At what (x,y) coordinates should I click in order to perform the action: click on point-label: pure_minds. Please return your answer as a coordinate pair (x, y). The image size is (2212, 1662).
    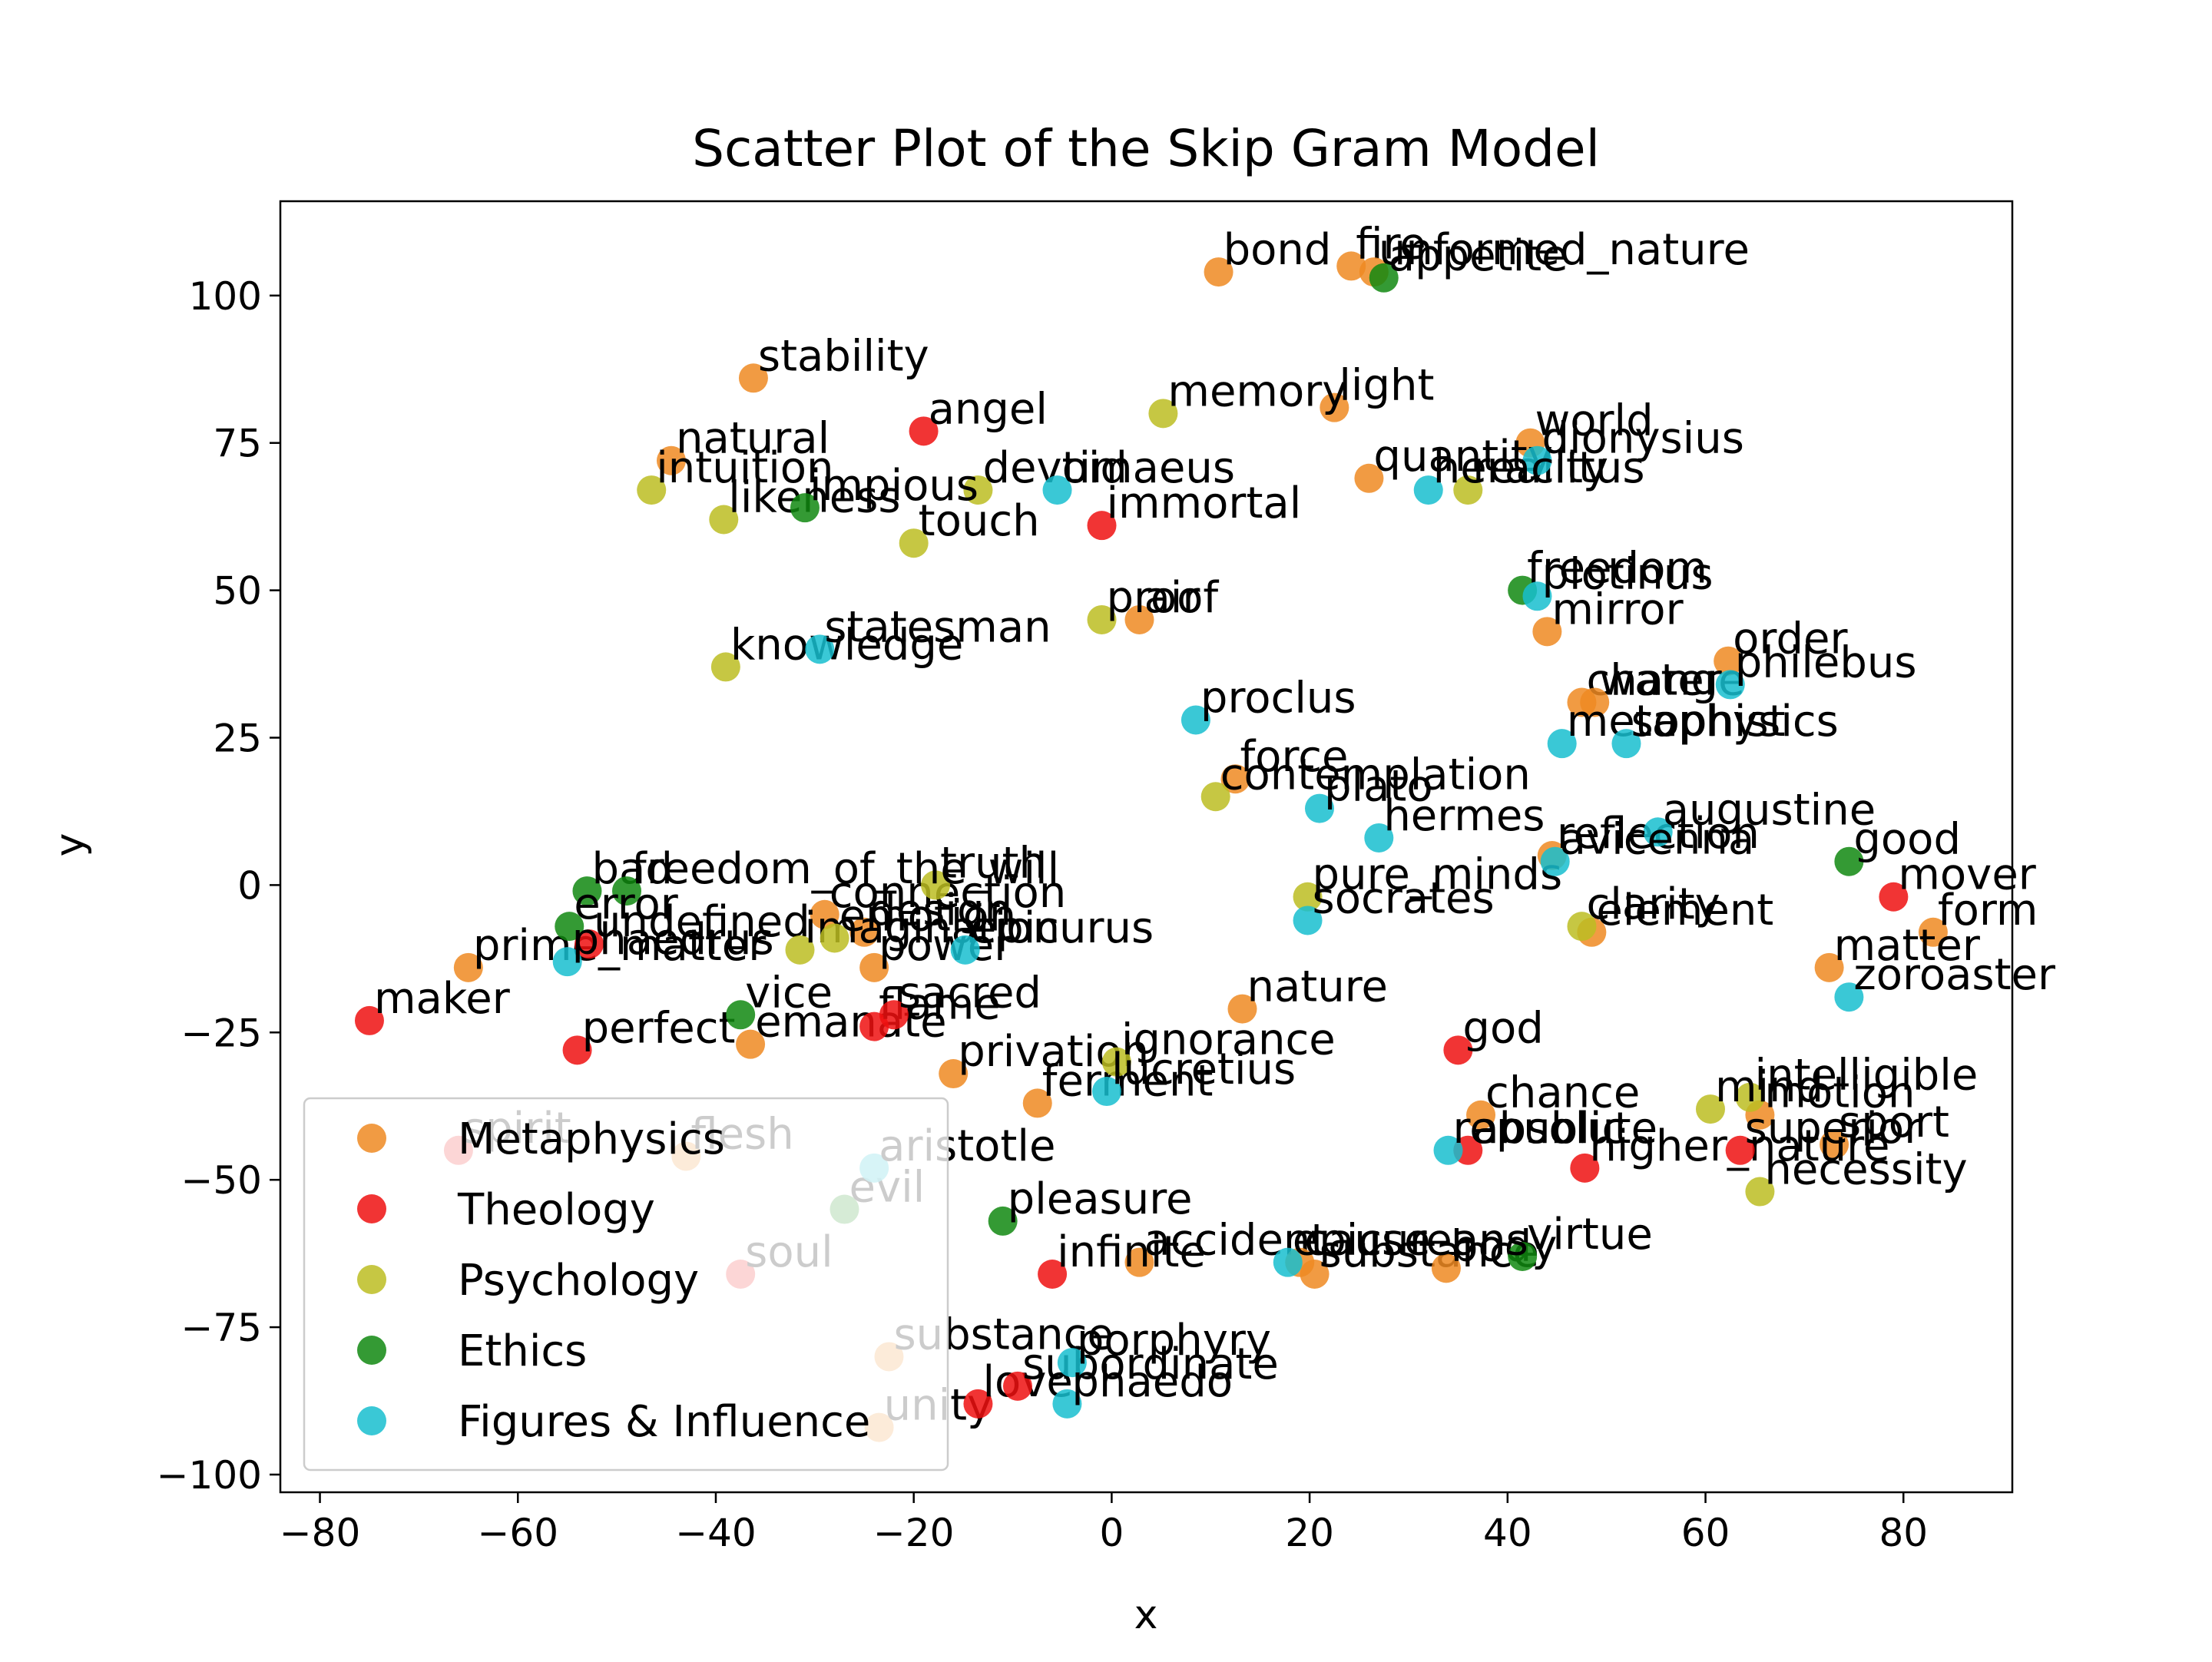
    Looking at the image, I should click on (1438, 875).